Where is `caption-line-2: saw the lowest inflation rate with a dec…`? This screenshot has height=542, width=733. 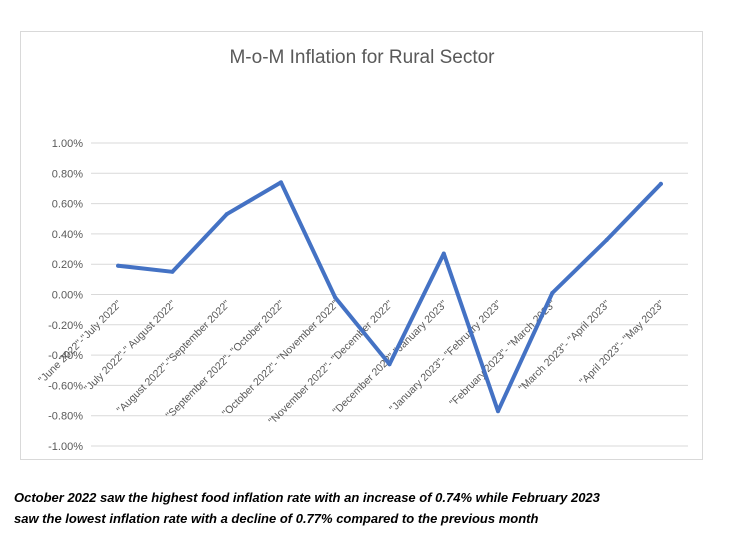 caption-line-2: saw the lowest inflation rate with a dec… is located at coordinates (276, 518).